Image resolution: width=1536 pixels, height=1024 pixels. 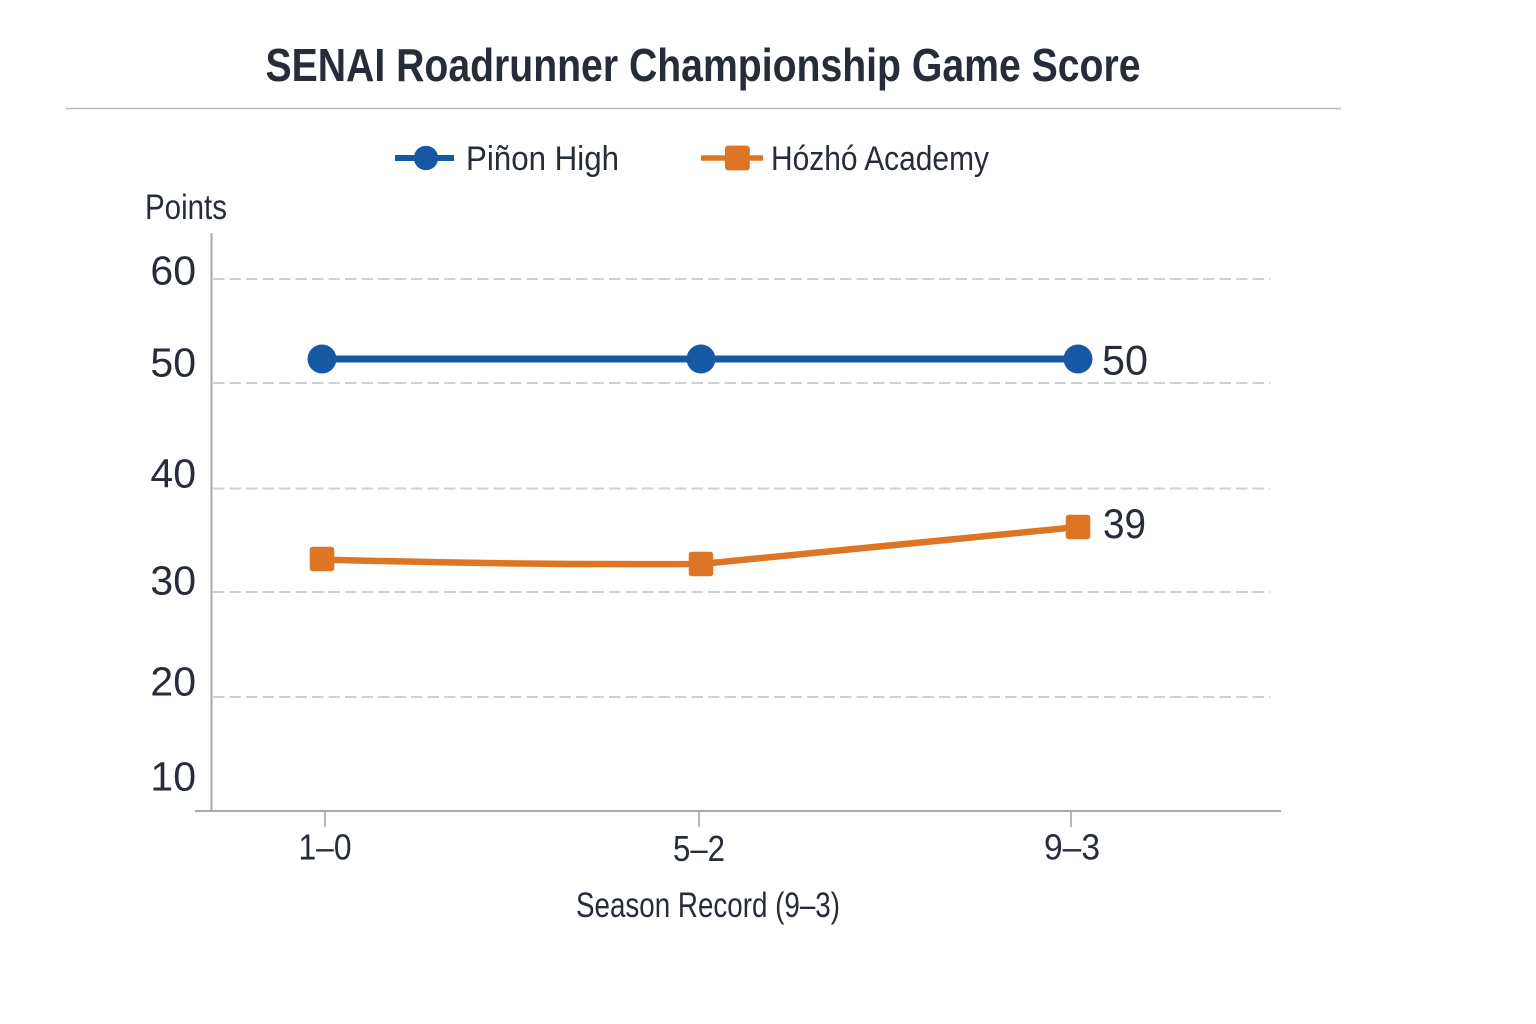 What do you see at coordinates (173, 777) in the screenshot?
I see `svg-text: 10` at bounding box center [173, 777].